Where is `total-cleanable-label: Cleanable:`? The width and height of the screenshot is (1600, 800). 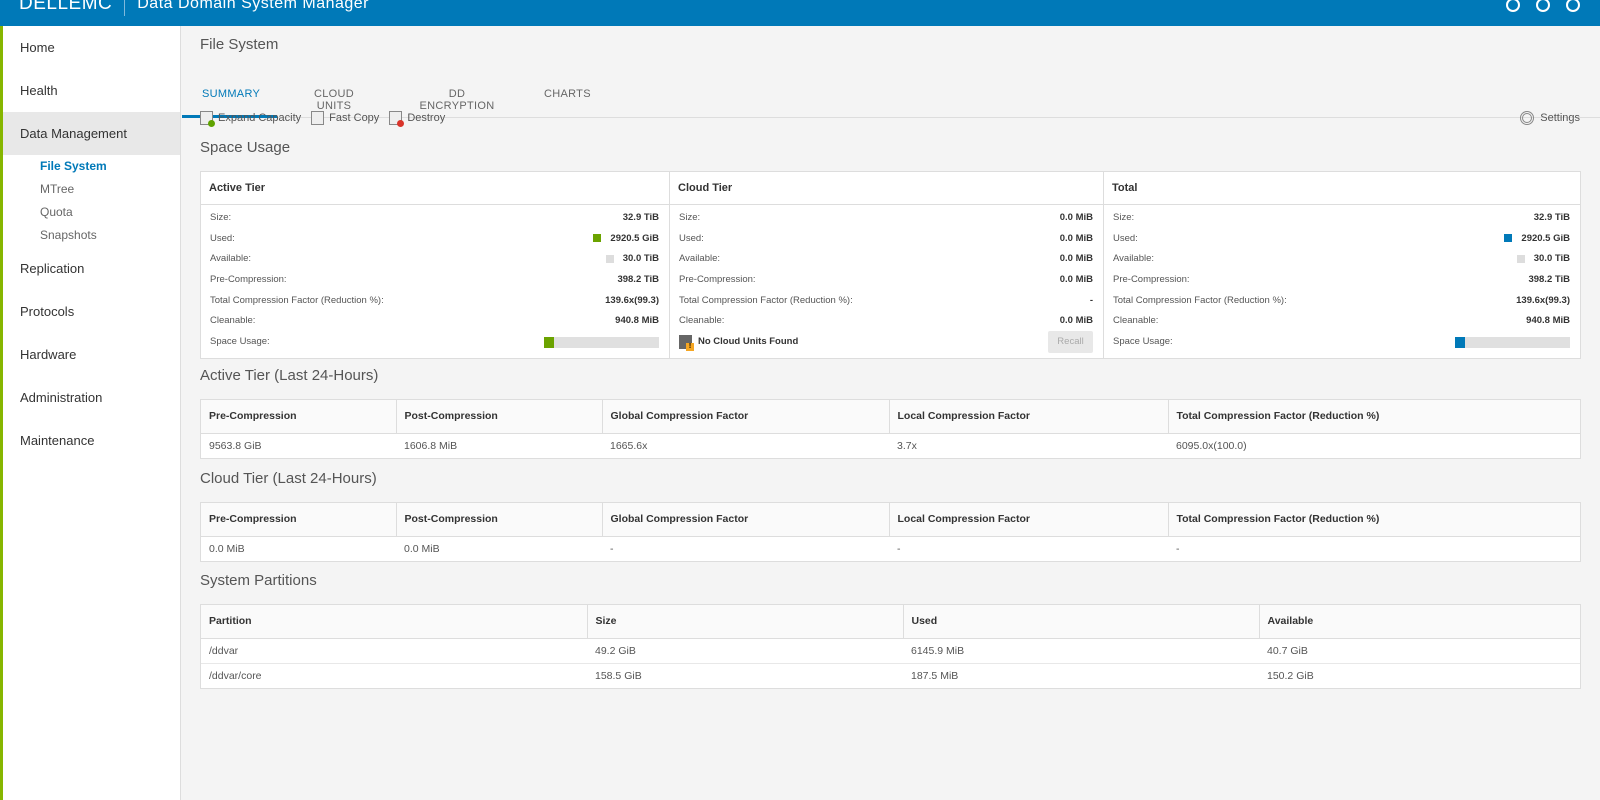
total-cleanable-label: Cleanable: is located at coordinates (1136, 321).